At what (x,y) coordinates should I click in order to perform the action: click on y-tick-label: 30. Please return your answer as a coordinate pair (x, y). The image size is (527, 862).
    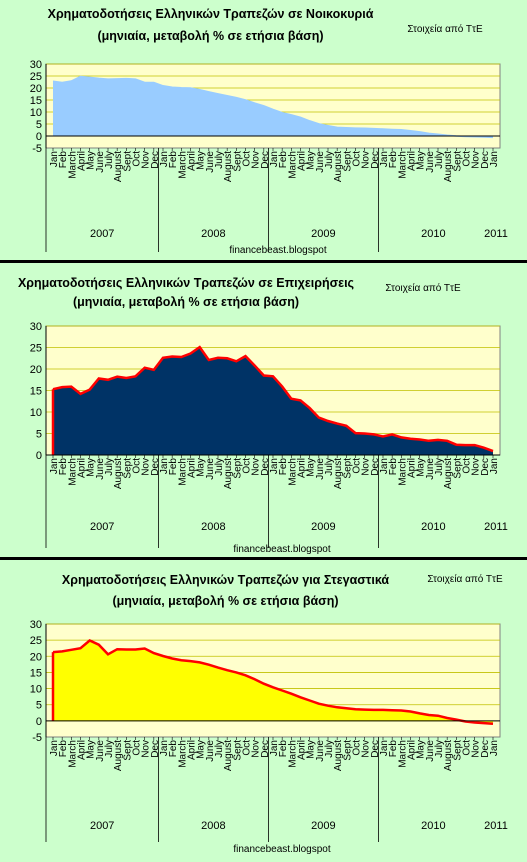
    Looking at the image, I should click on (36, 625).